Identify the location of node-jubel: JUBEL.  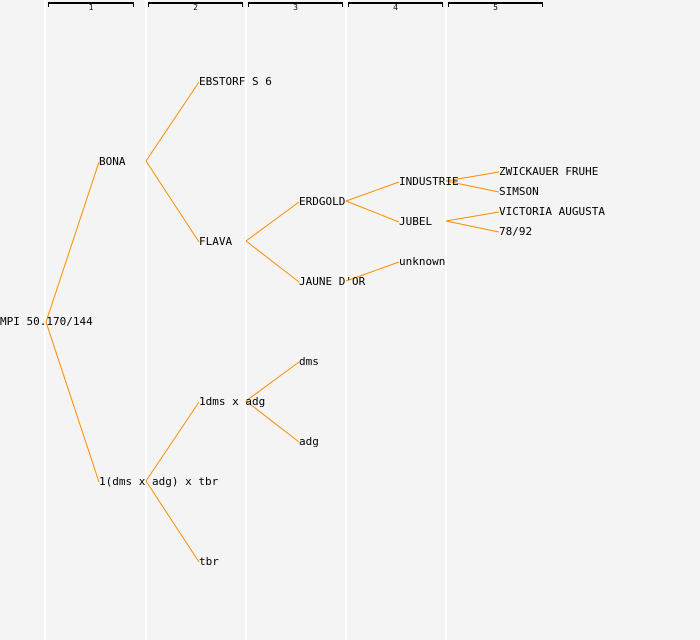
(416, 221).